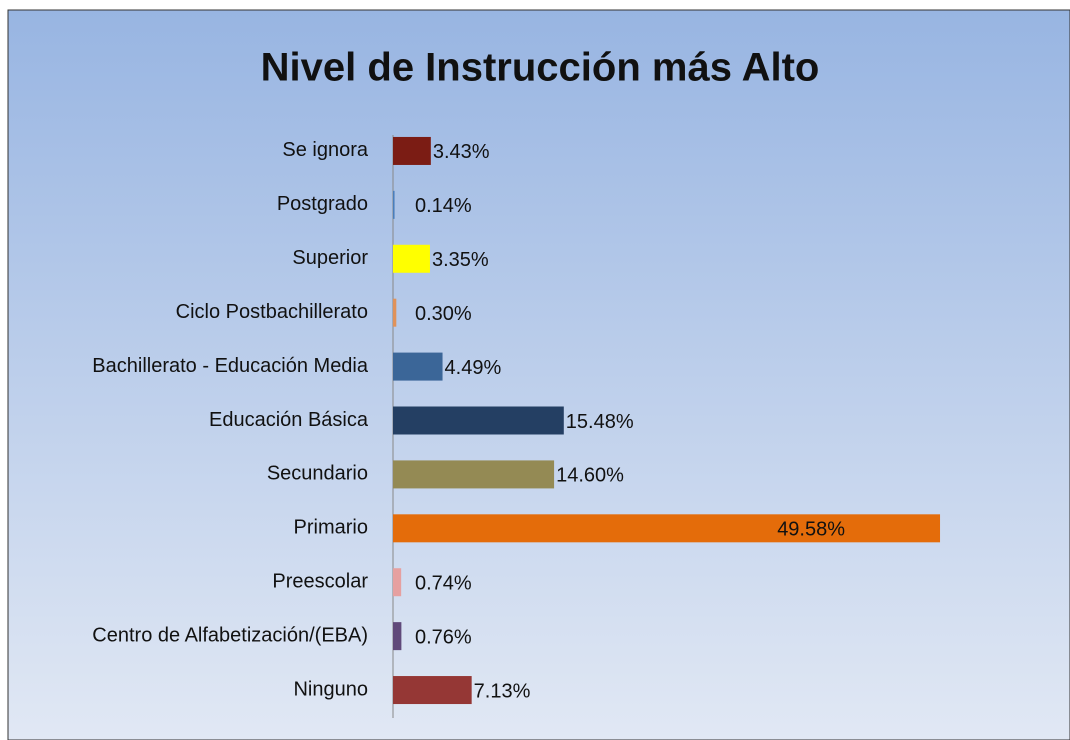 This screenshot has width=1070, height=740. What do you see at coordinates (600, 422) in the screenshot?
I see `data-label: 15.48%` at bounding box center [600, 422].